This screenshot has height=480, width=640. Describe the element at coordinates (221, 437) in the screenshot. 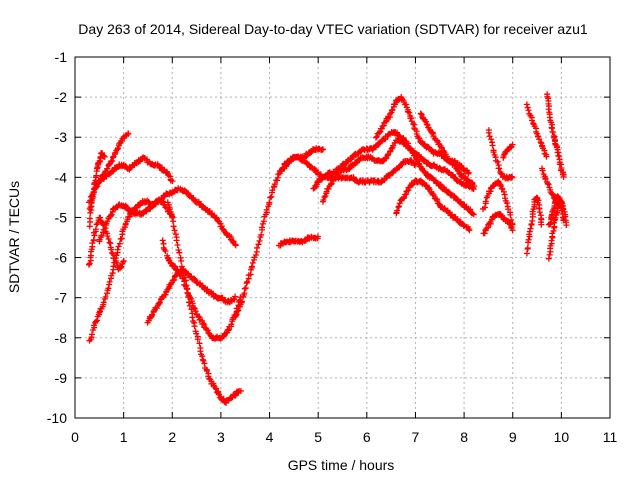

I see `x-tick-label: 3` at that location.